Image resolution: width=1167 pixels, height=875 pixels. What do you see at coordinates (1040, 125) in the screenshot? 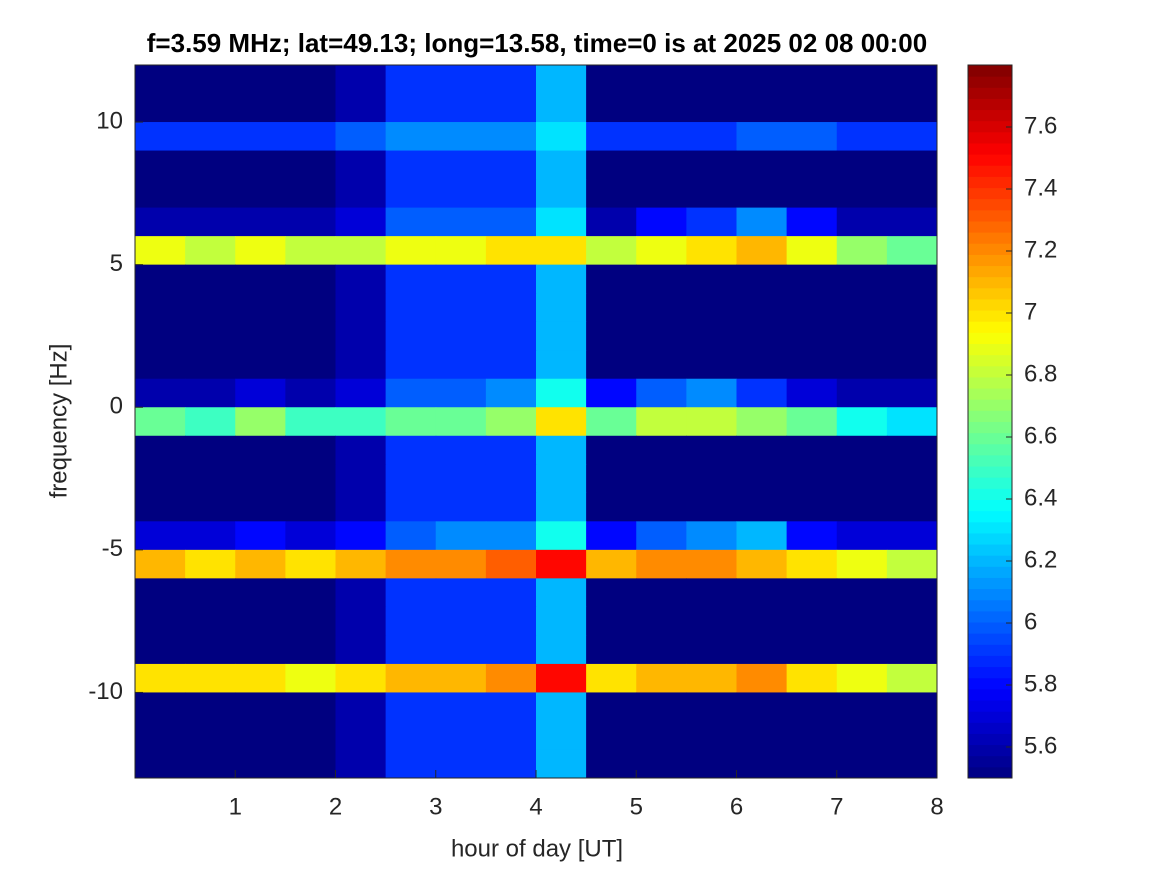
I see `colorbar-tick-label: 7.6` at bounding box center [1040, 125].